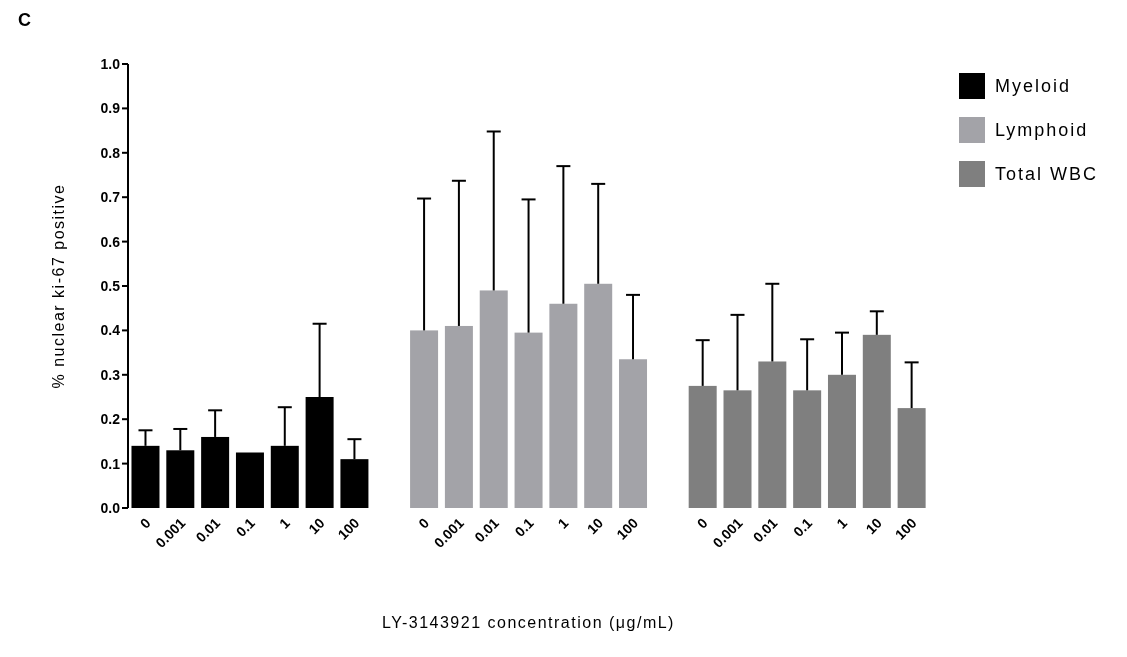 This screenshot has height=657, width=1127. I want to click on y-tick-label: 0.2, so click(110, 419).